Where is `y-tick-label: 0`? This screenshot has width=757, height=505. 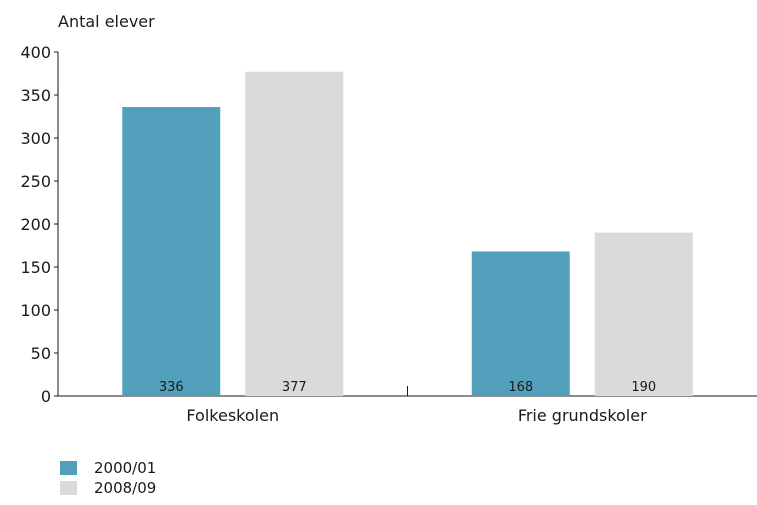
y-tick-label: 0 is located at coordinates (46, 396).